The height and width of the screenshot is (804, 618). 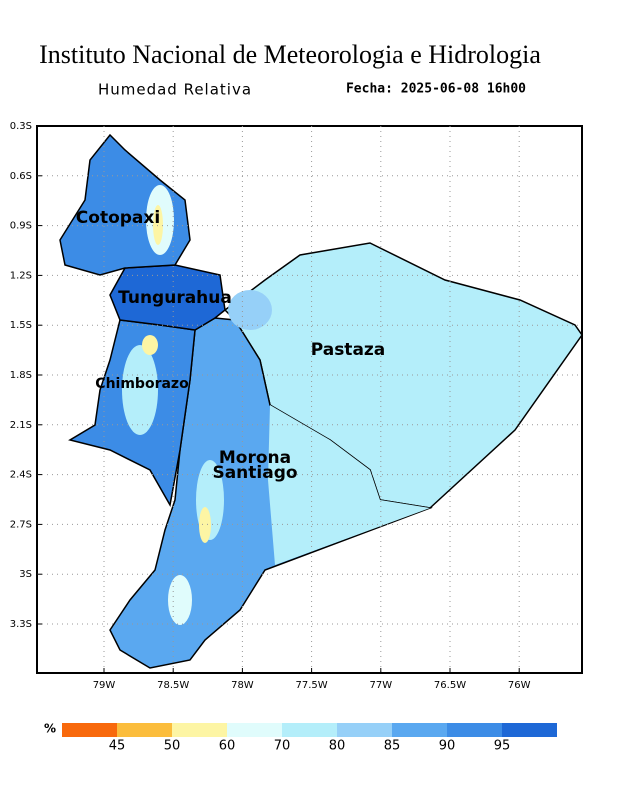 What do you see at coordinates (21, 375) in the screenshot?
I see `lat-tick-label: 1.8S` at bounding box center [21, 375].